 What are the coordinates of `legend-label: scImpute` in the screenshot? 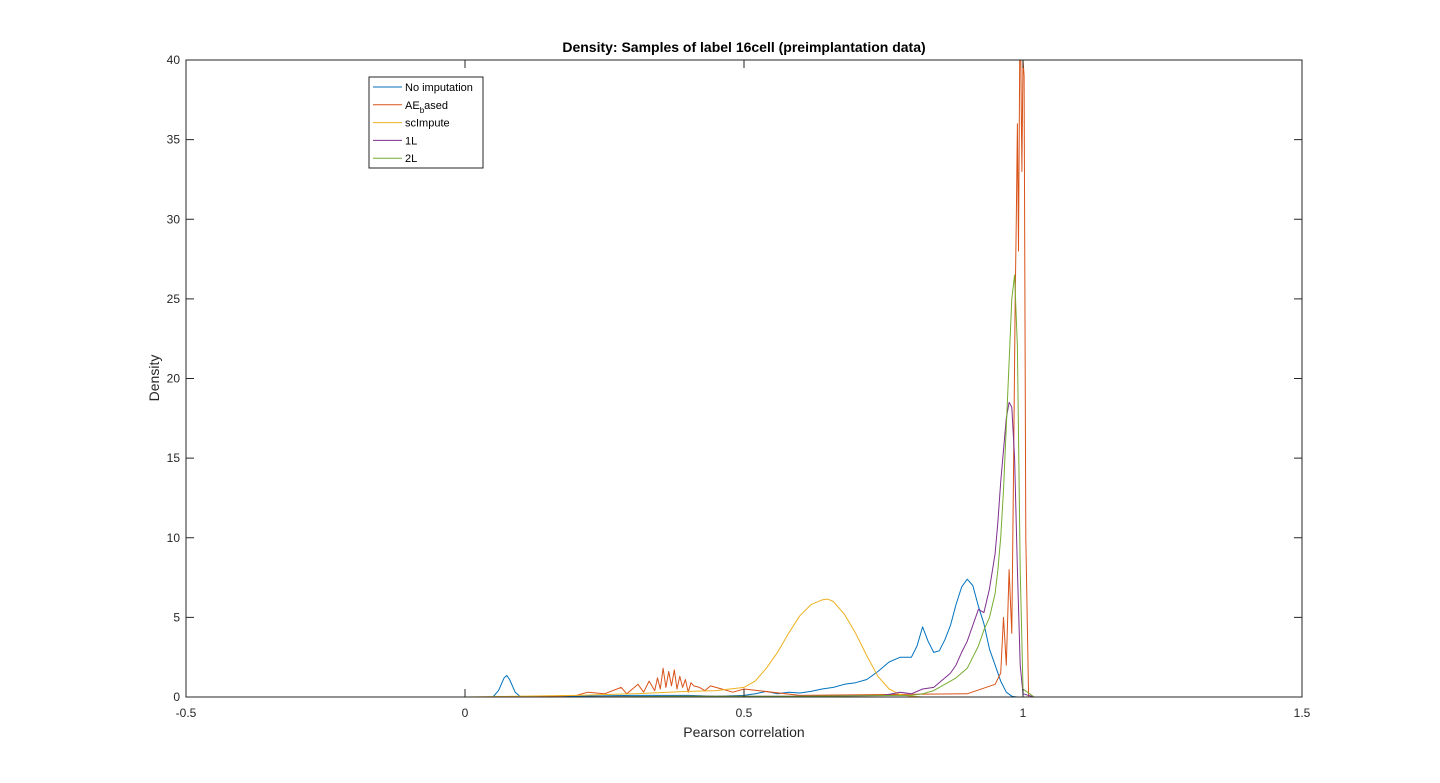 It's located at (427, 124).